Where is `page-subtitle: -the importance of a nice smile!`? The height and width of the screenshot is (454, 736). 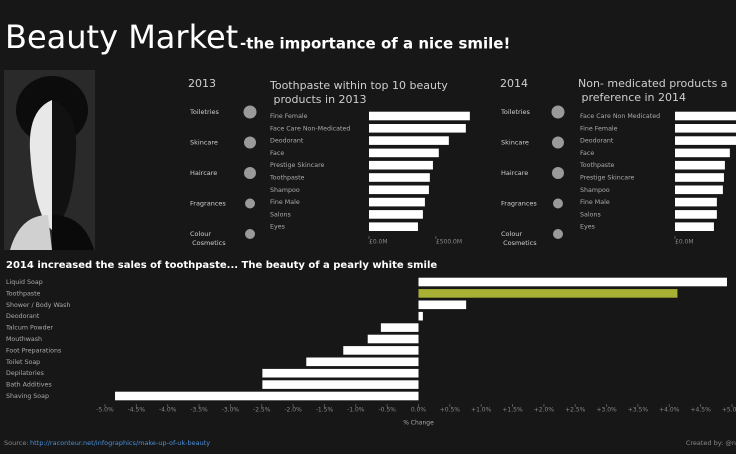
page-subtitle: -the importance of a nice smile! is located at coordinates (375, 44).